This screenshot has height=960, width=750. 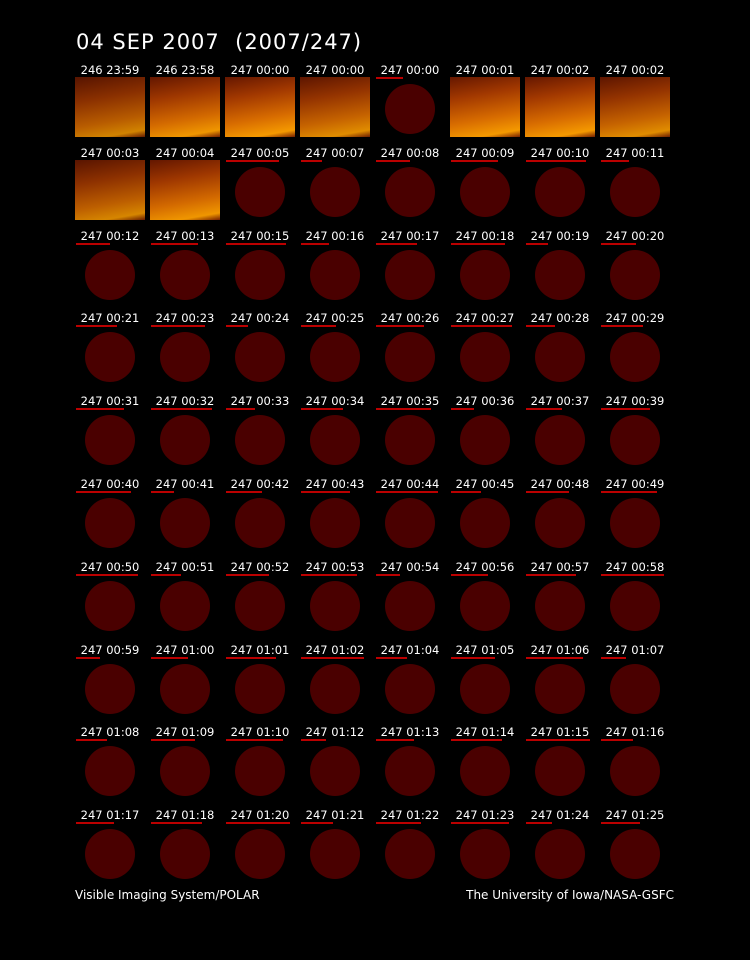 What do you see at coordinates (560, 236) in the screenshot?
I see `timestamp-label: 247 00:19` at bounding box center [560, 236].